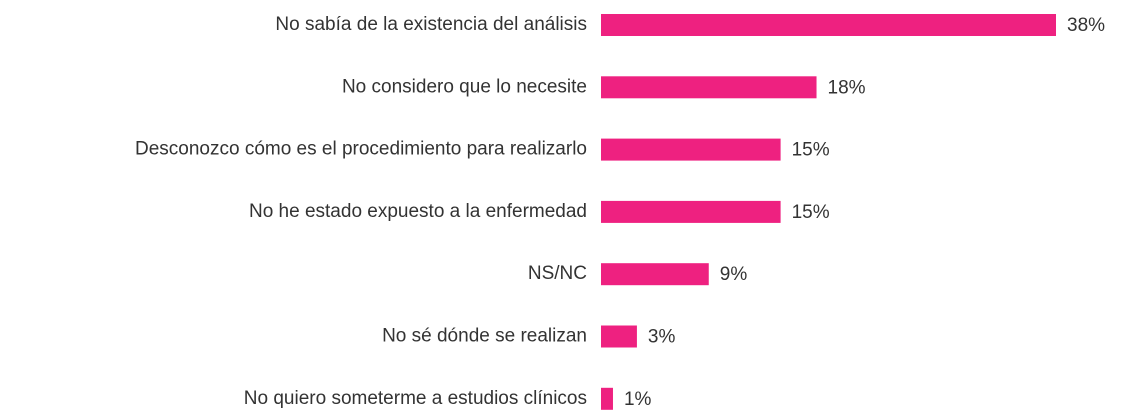  I want to click on value-label: 38%, so click(1086, 25).